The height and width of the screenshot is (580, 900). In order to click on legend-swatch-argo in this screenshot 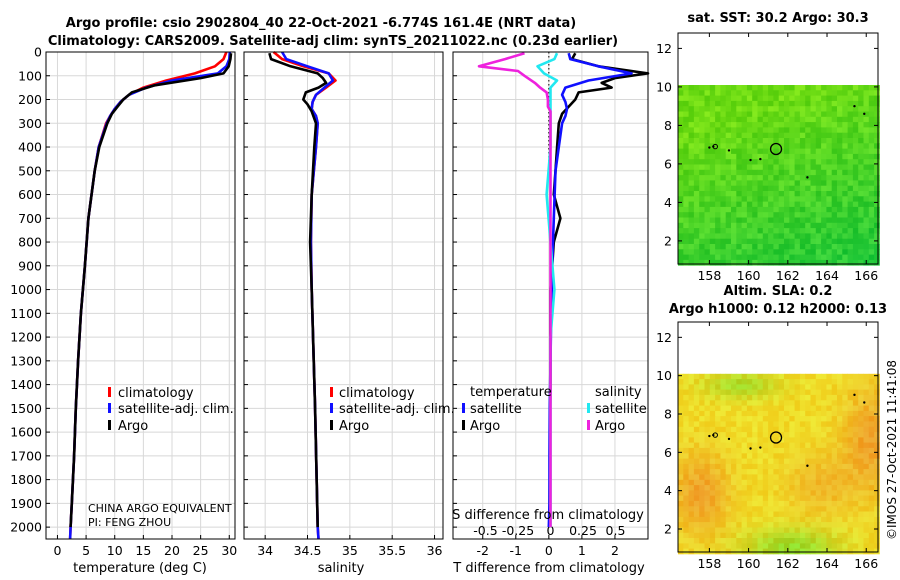, I will do `click(109, 425)`.